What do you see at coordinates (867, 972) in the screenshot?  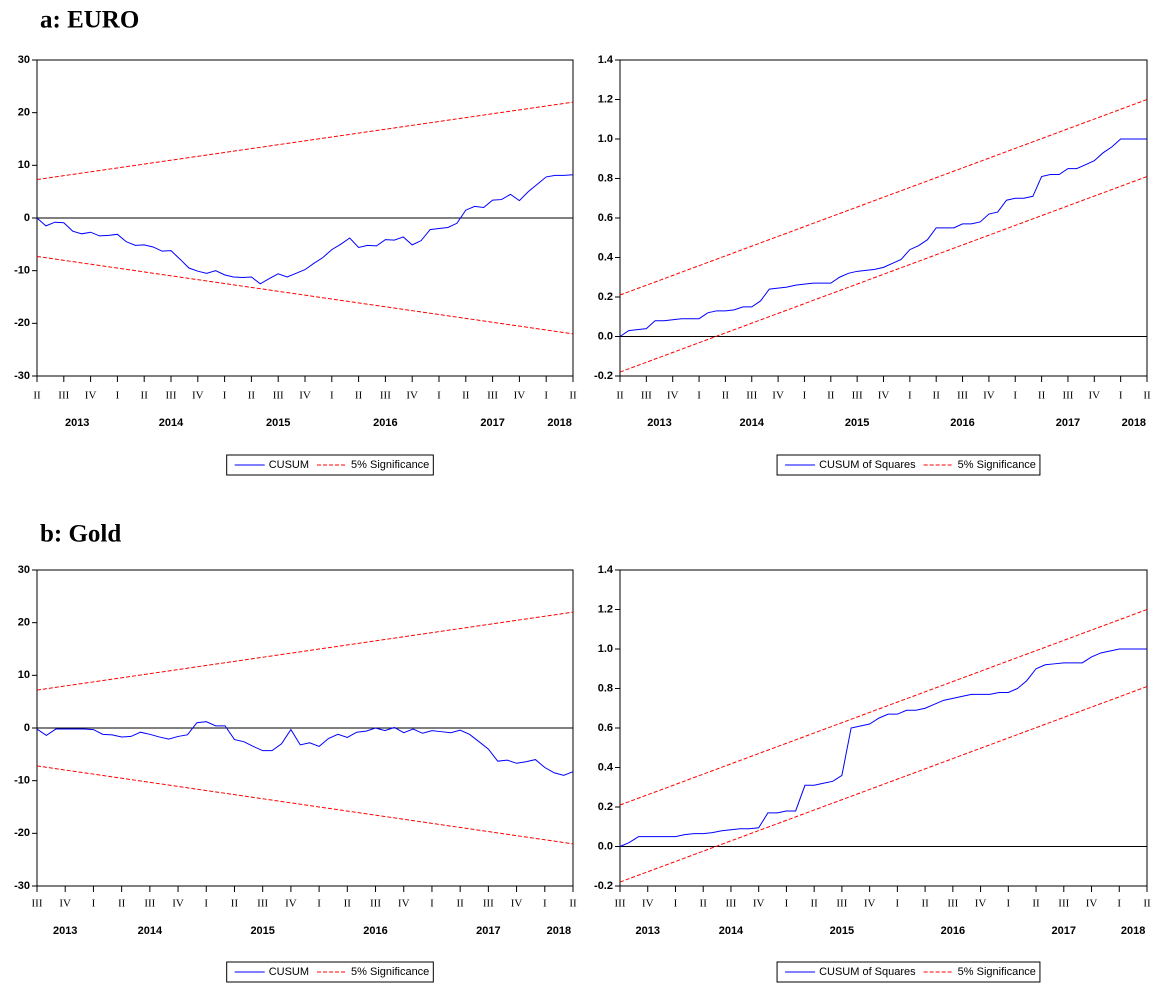 I see `legend-label: CUSUM of Squares` at bounding box center [867, 972].